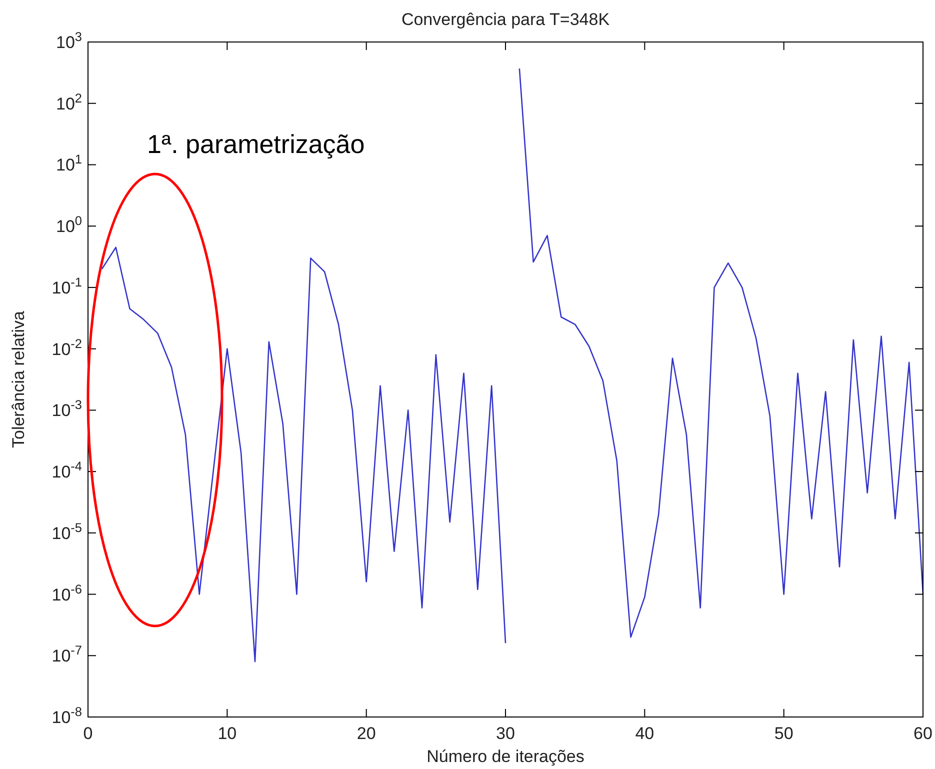  I want to click on annotation: 1ª. parametrização, so click(256, 144).